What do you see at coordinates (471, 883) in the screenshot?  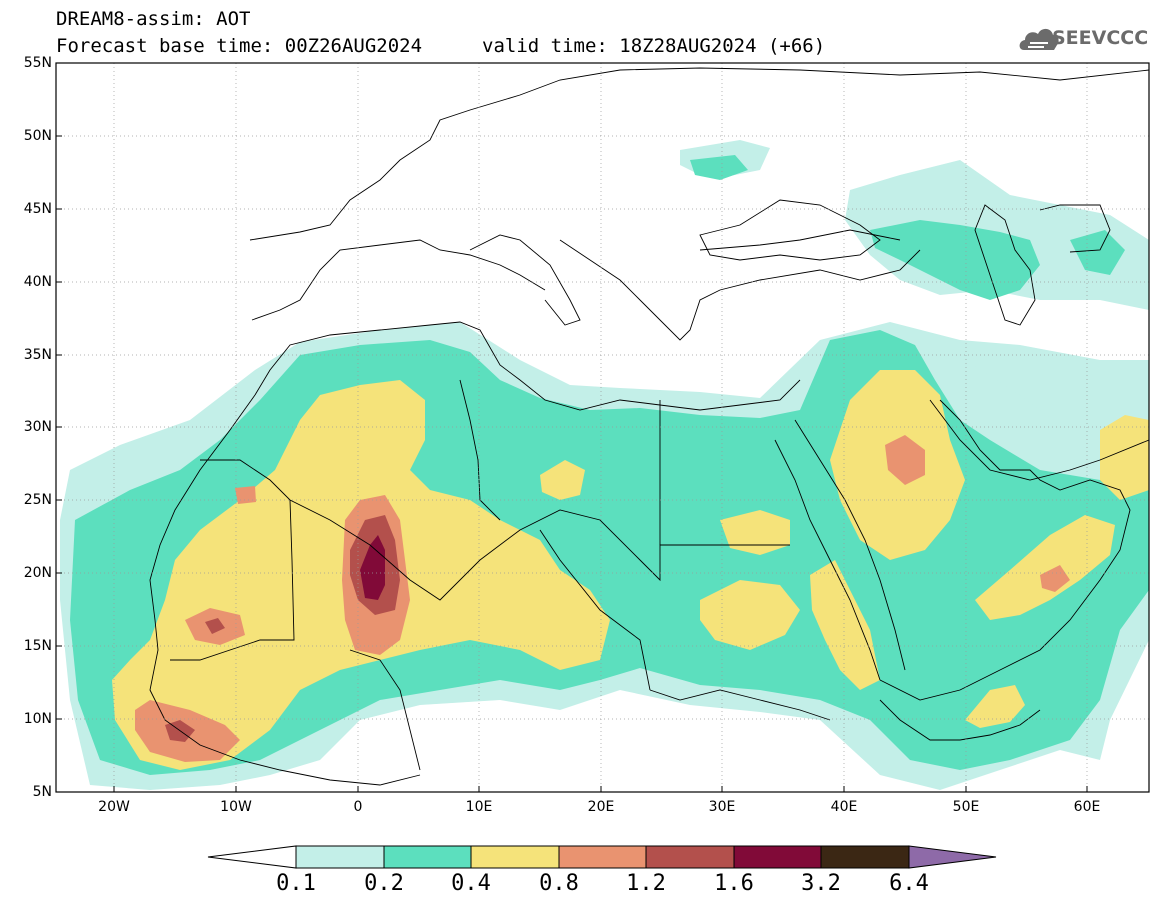 I see `colorbar-label: 0.4` at bounding box center [471, 883].